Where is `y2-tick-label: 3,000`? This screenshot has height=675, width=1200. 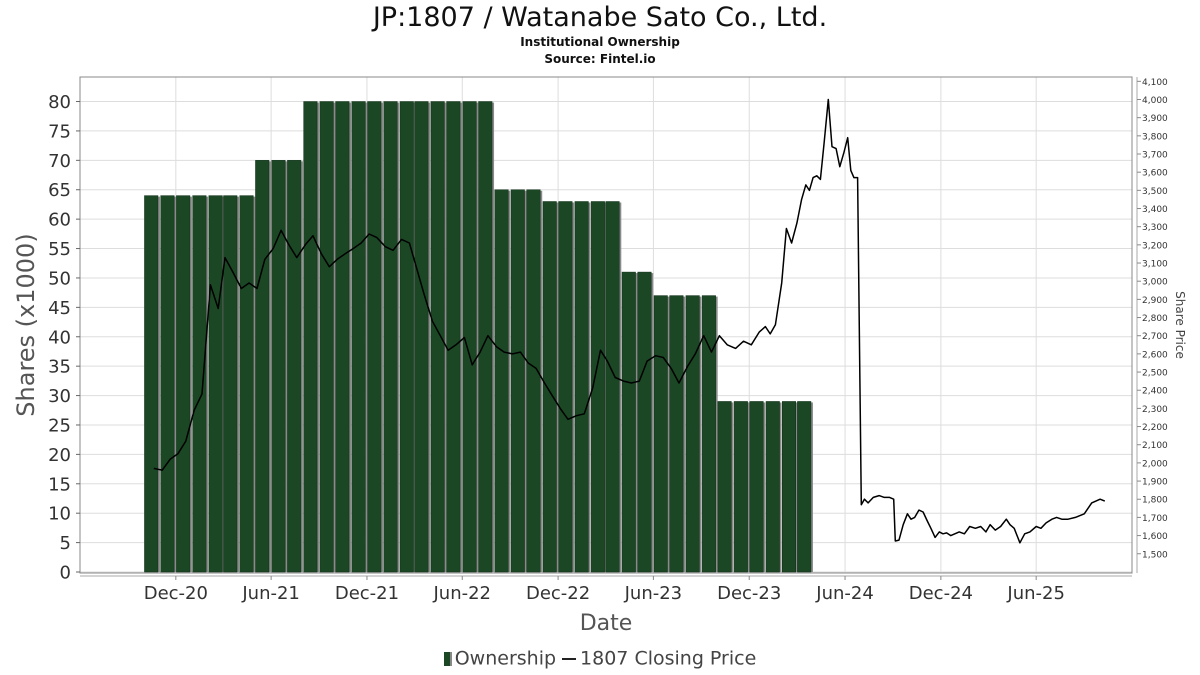 y2-tick-label: 3,000 is located at coordinates (1155, 283).